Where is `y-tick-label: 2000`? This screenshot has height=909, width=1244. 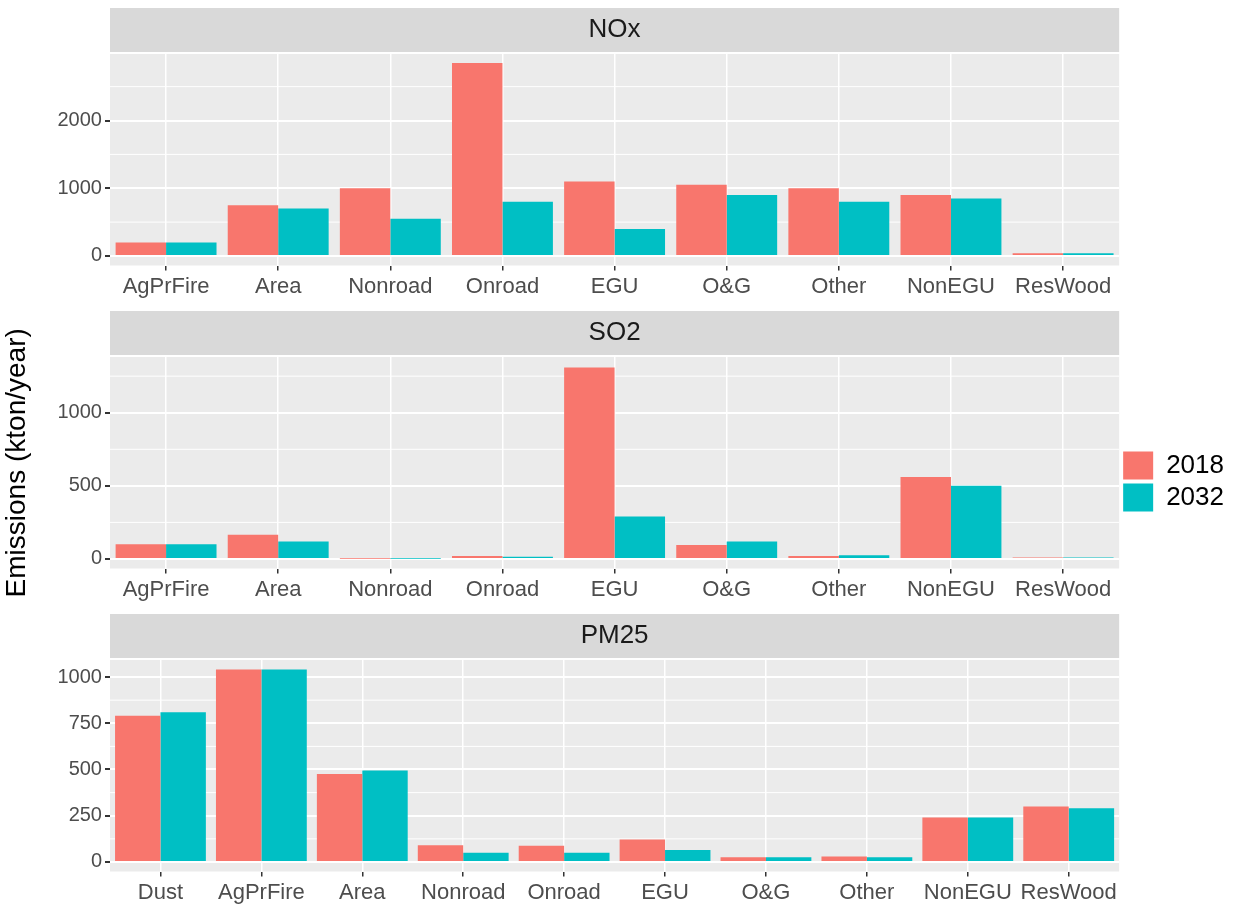 y-tick-label: 2000 is located at coordinates (79, 119).